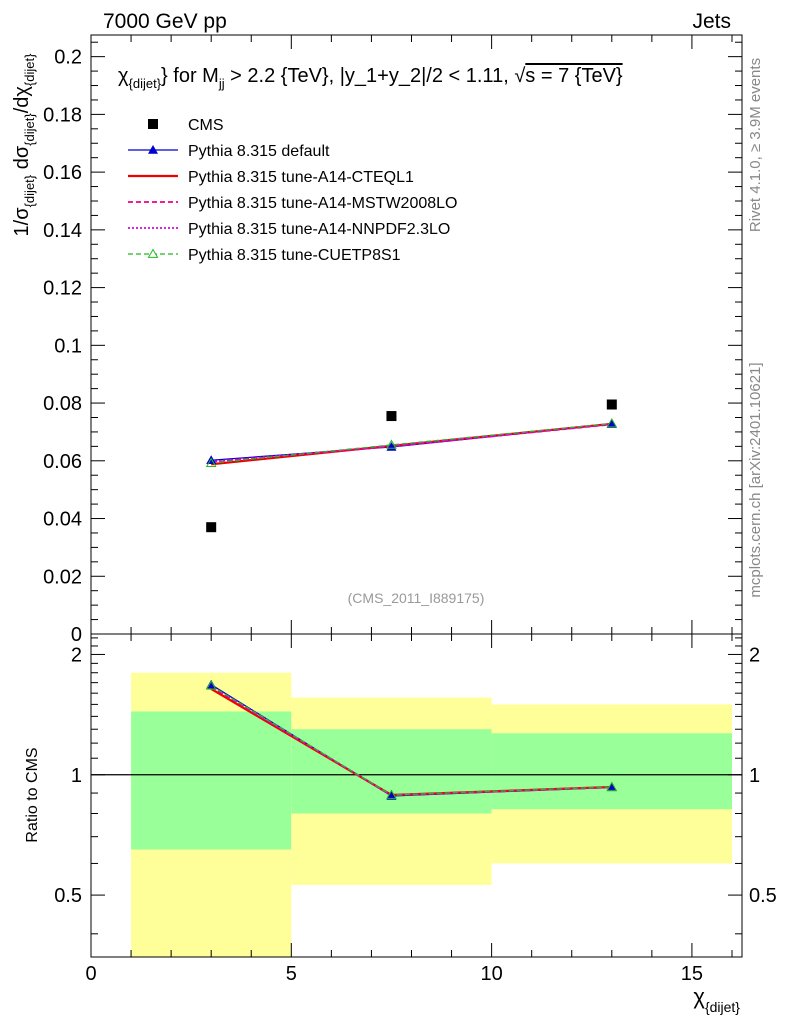 The height and width of the screenshot is (1029, 786). I want to click on y-tick-label: 0.02, so click(62, 577).